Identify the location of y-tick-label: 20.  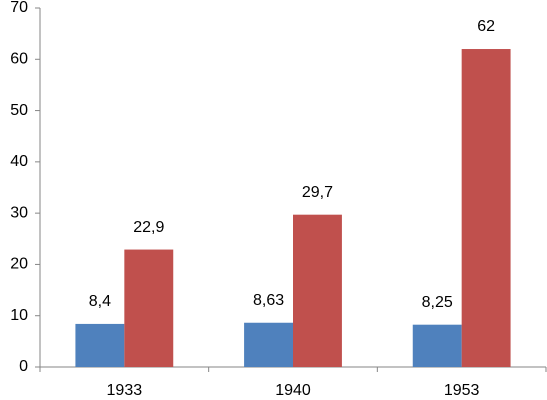
(19, 264).